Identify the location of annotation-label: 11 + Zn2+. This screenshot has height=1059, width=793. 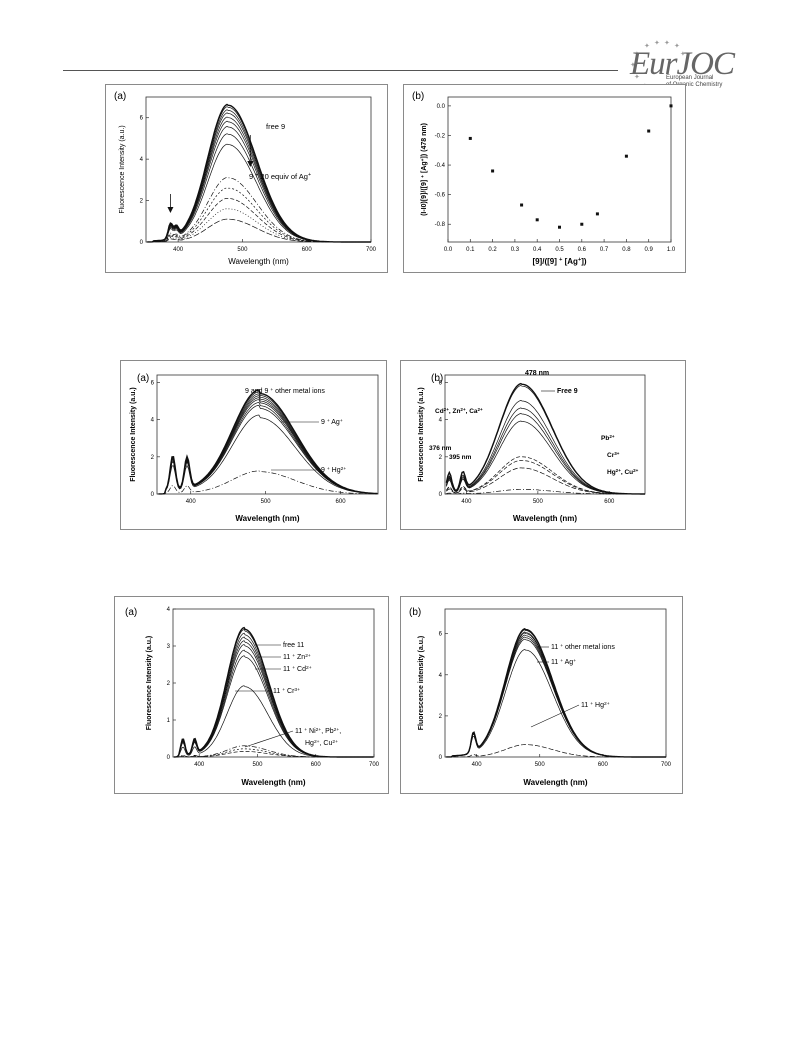
(297, 657).